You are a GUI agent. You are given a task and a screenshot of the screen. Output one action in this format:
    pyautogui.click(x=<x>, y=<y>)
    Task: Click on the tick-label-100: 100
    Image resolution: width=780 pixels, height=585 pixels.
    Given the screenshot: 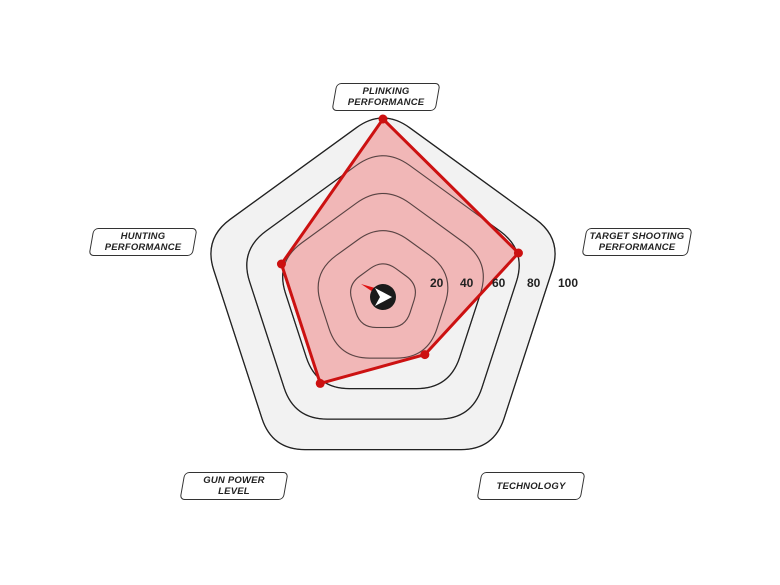 What is the action you would take?
    pyautogui.click(x=568, y=283)
    